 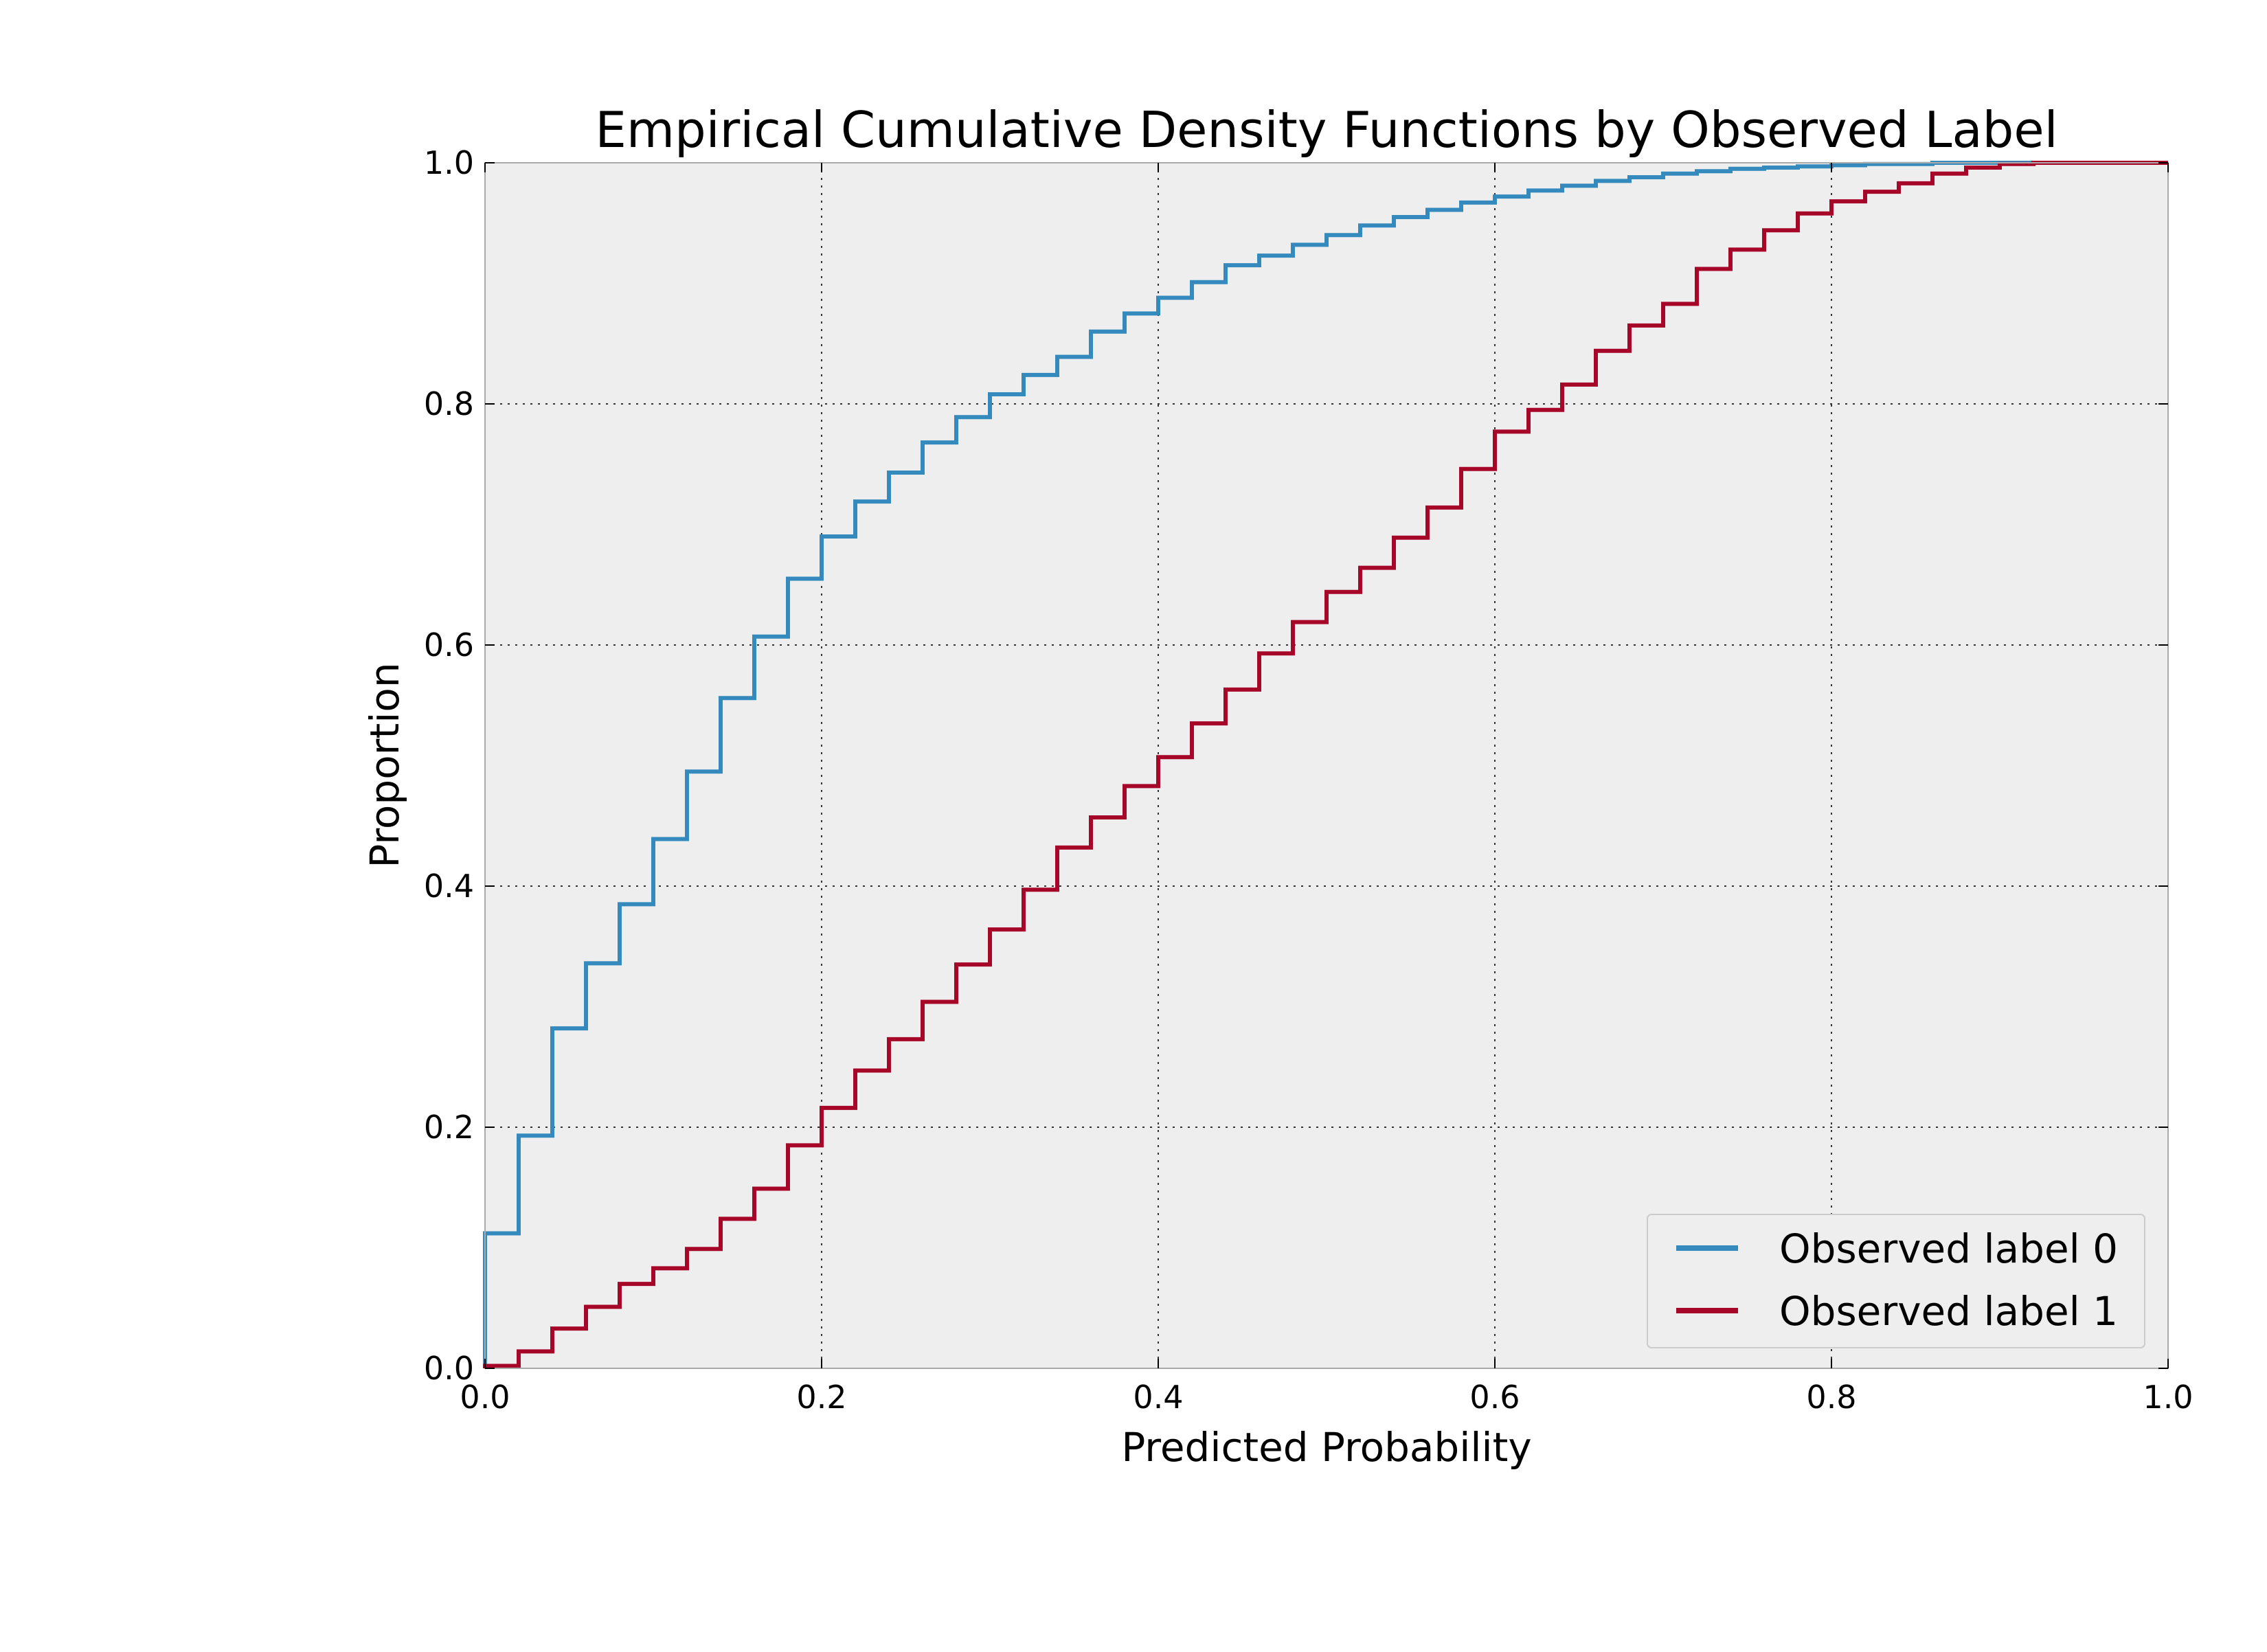 I want to click on x-tick-label: 1.0, so click(x=2168, y=1397).